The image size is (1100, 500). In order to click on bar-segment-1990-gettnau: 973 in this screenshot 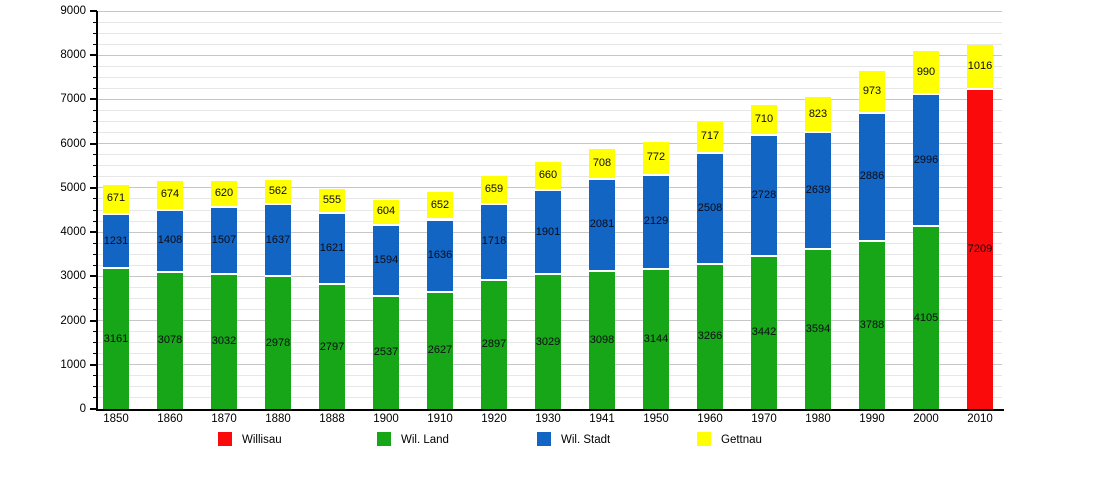, I will do `click(872, 92)`.